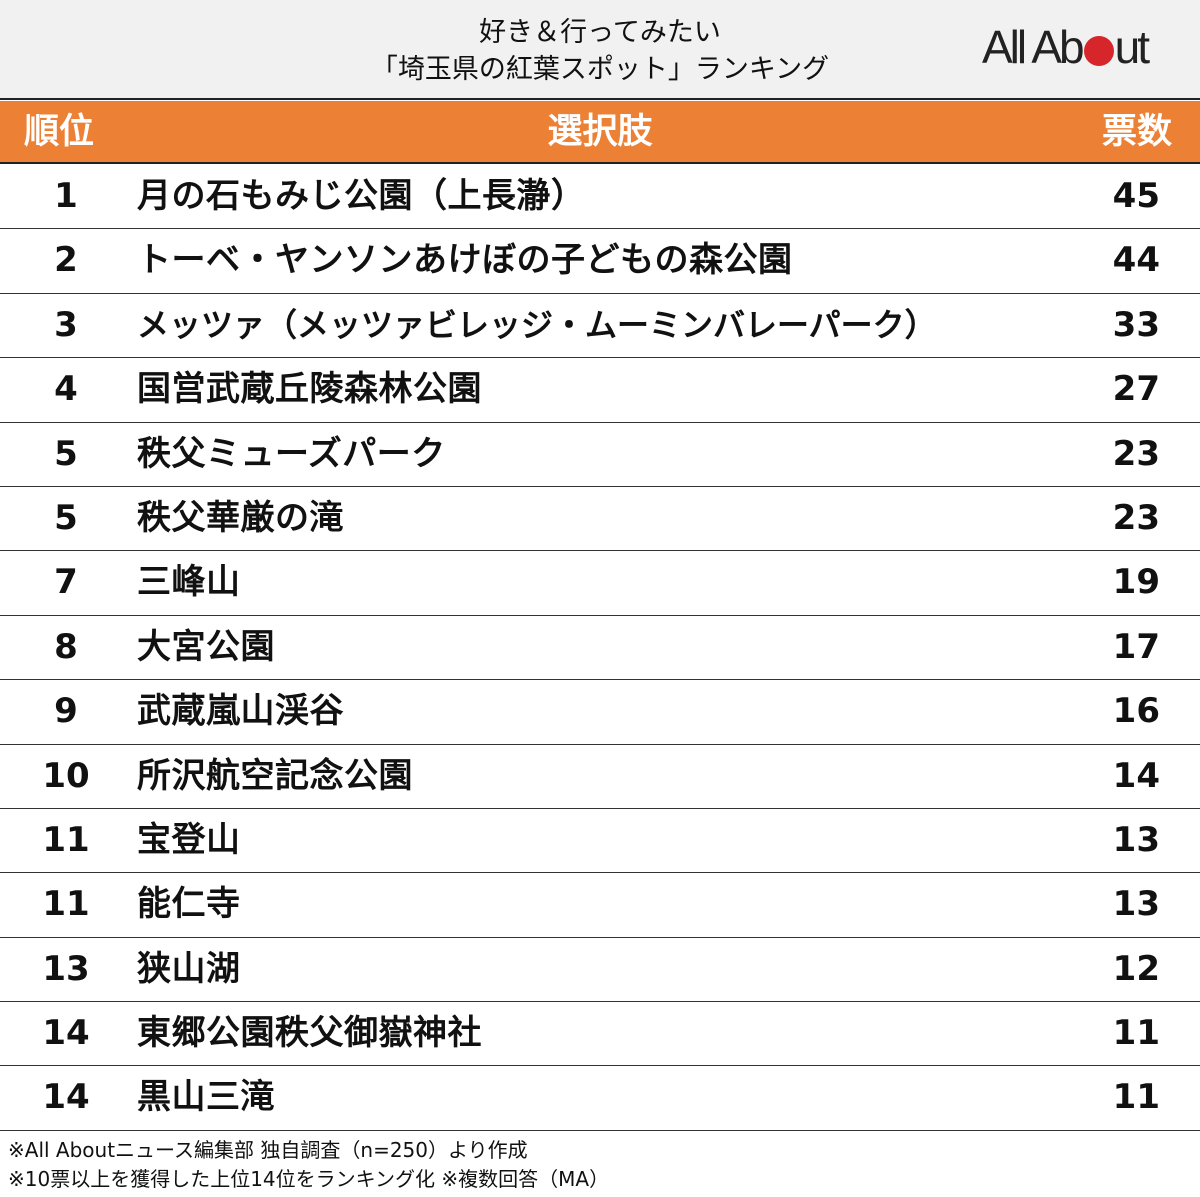  Describe the element at coordinates (309, 1179) in the screenshot. I see `footnote-method: ※10票以上を獲得した上位14位をランキング化 ※複数回答（MA）` at that location.